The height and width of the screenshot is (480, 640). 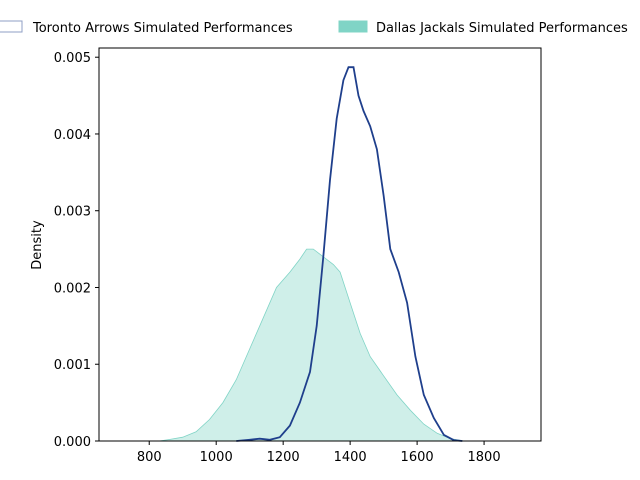 I want to click on legend-swatch-toronto-arrows-simulated-performances, so click(x=11, y=26).